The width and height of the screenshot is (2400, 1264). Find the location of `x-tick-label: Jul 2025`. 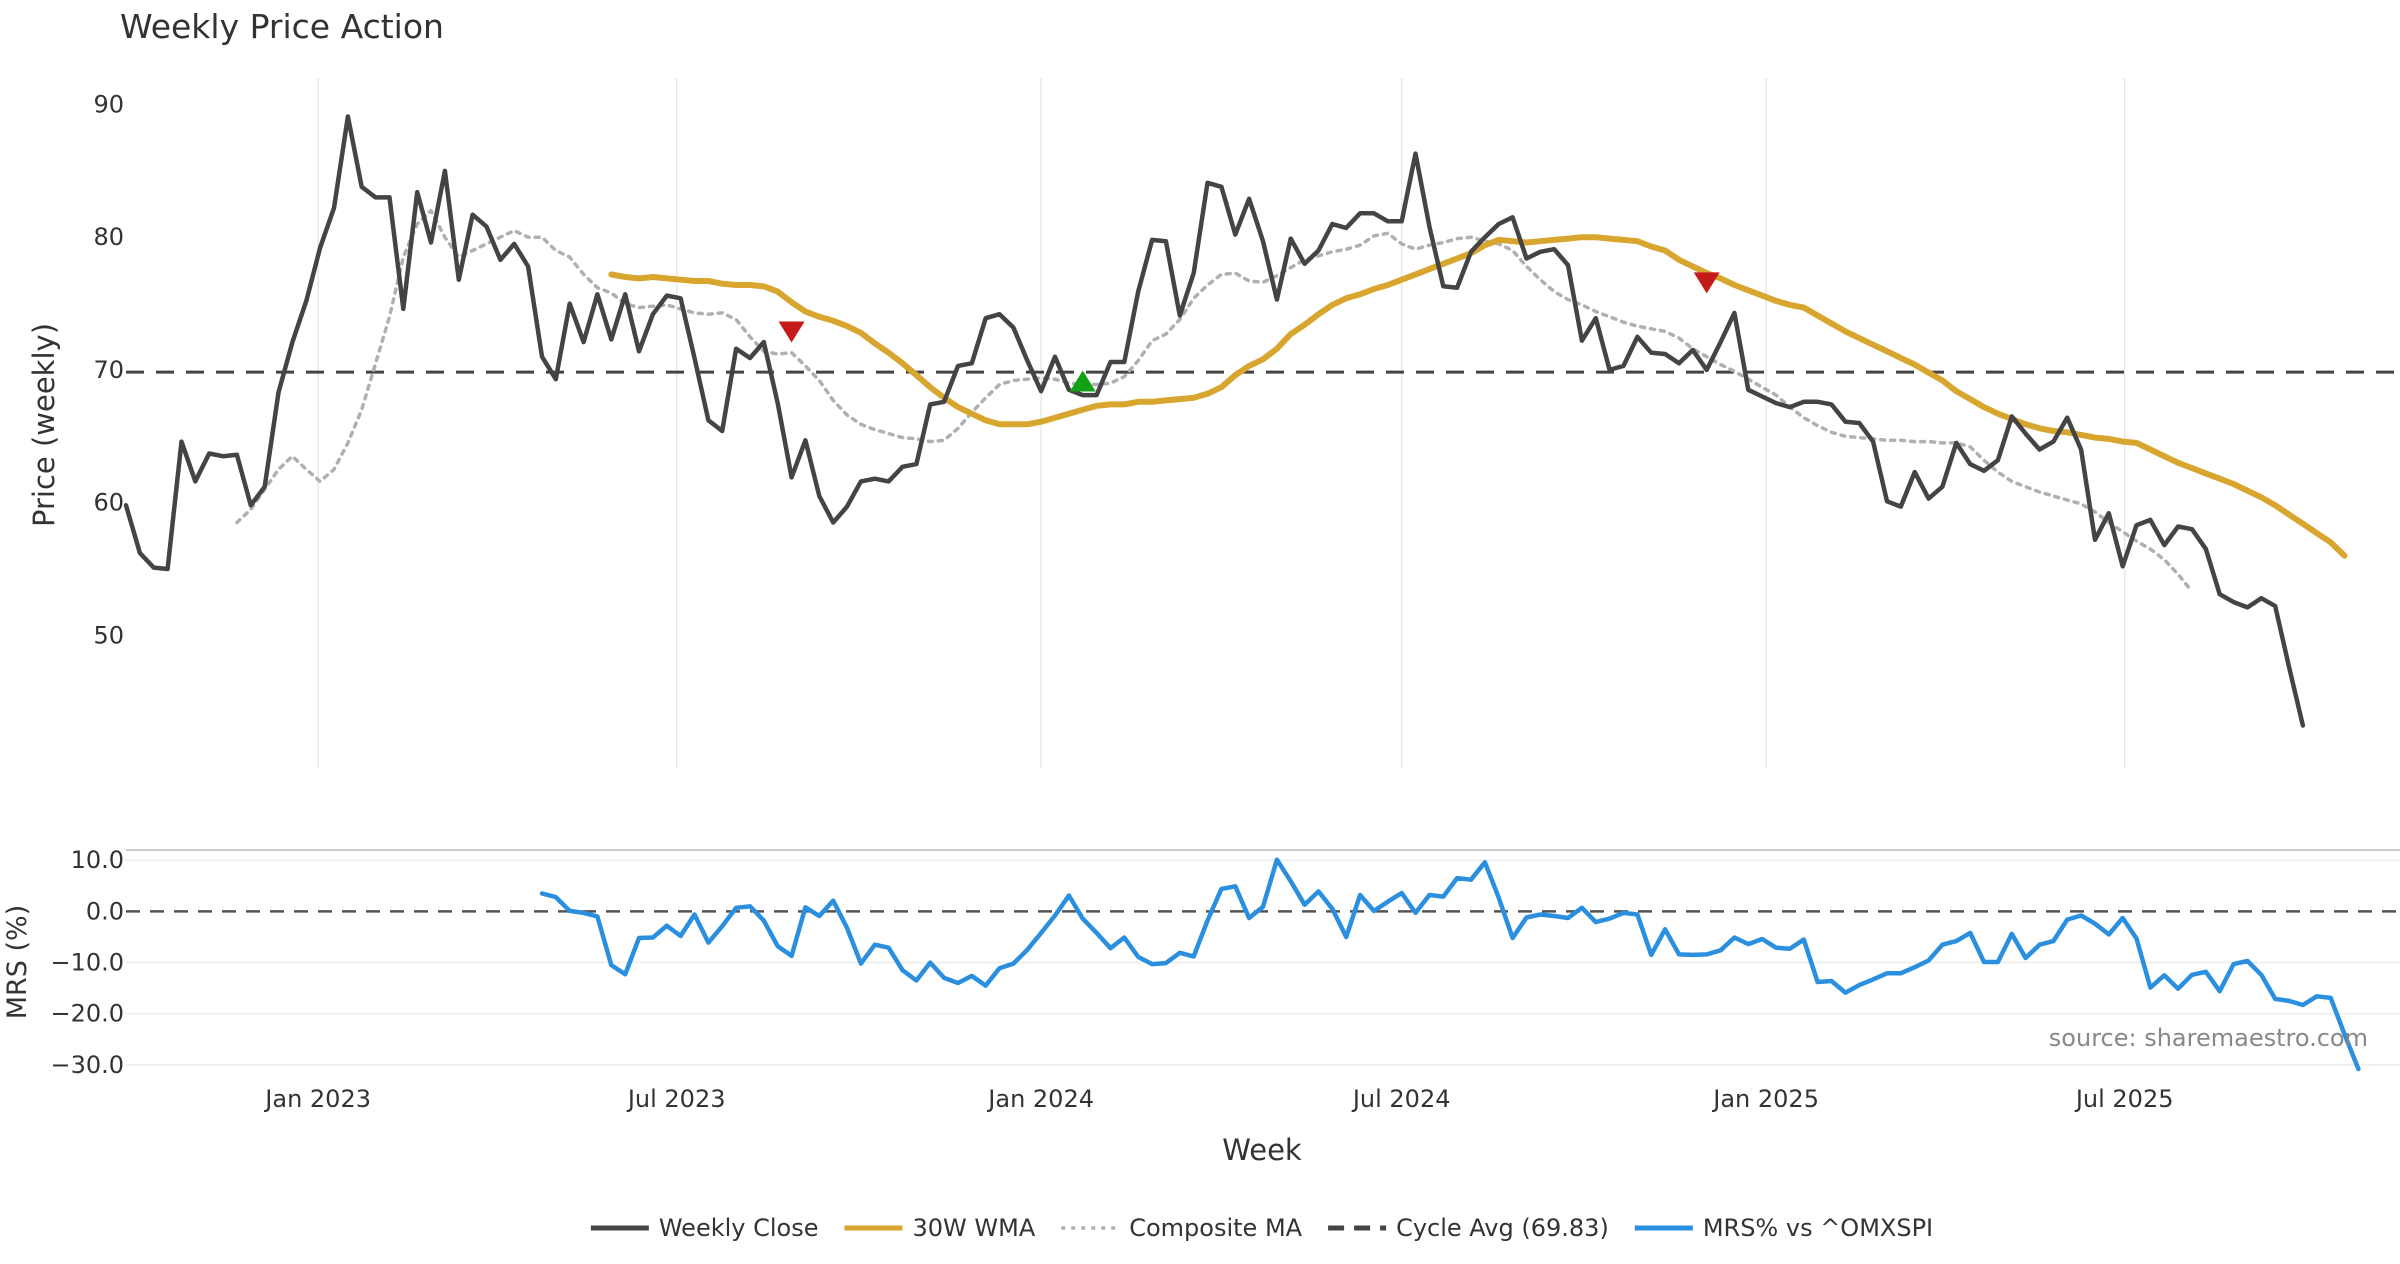

x-tick-label: Jul 2025 is located at coordinates (2124, 1099).